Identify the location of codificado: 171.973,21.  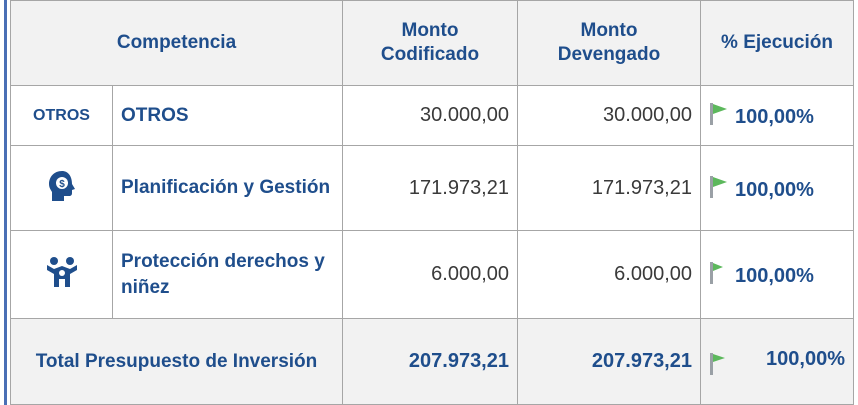
(458, 187).